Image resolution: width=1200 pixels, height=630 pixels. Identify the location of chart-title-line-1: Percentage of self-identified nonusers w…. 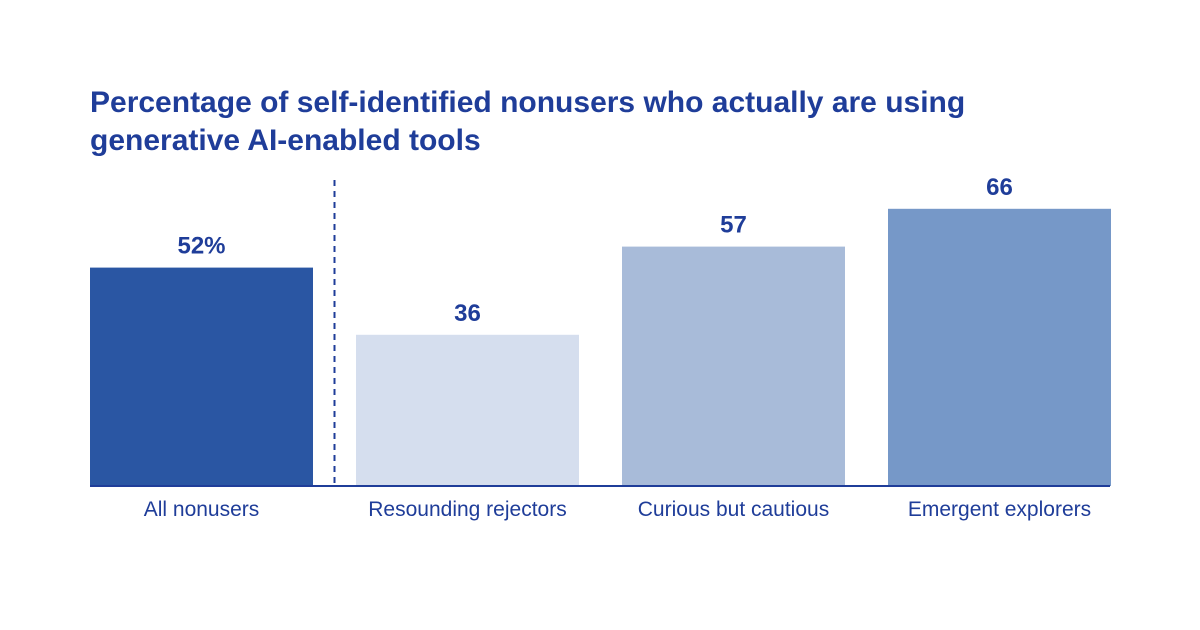
(528, 102).